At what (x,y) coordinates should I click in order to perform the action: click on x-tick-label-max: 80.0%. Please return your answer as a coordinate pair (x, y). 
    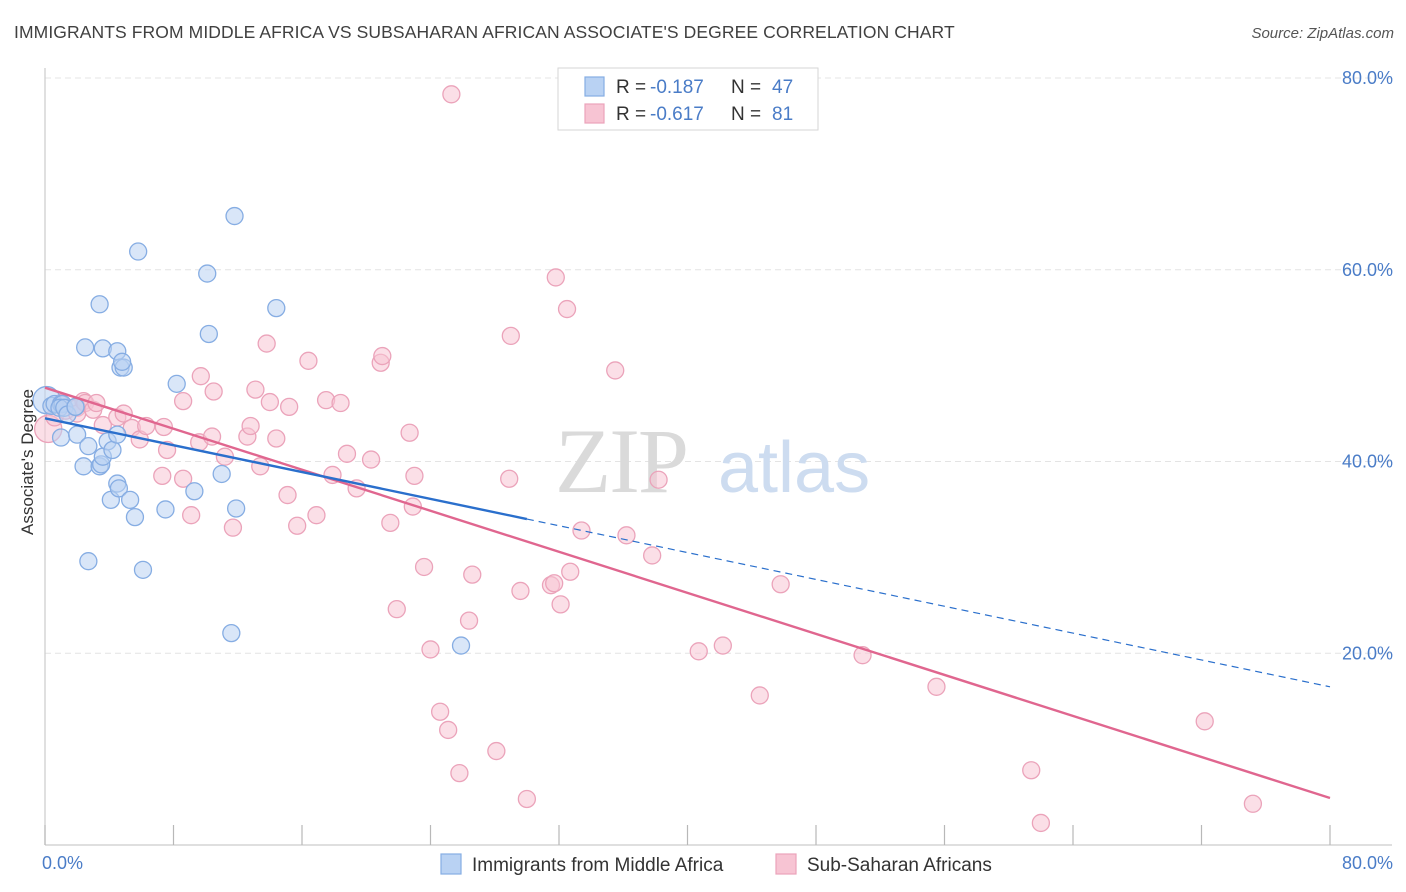
    Looking at the image, I should click on (1367, 863).